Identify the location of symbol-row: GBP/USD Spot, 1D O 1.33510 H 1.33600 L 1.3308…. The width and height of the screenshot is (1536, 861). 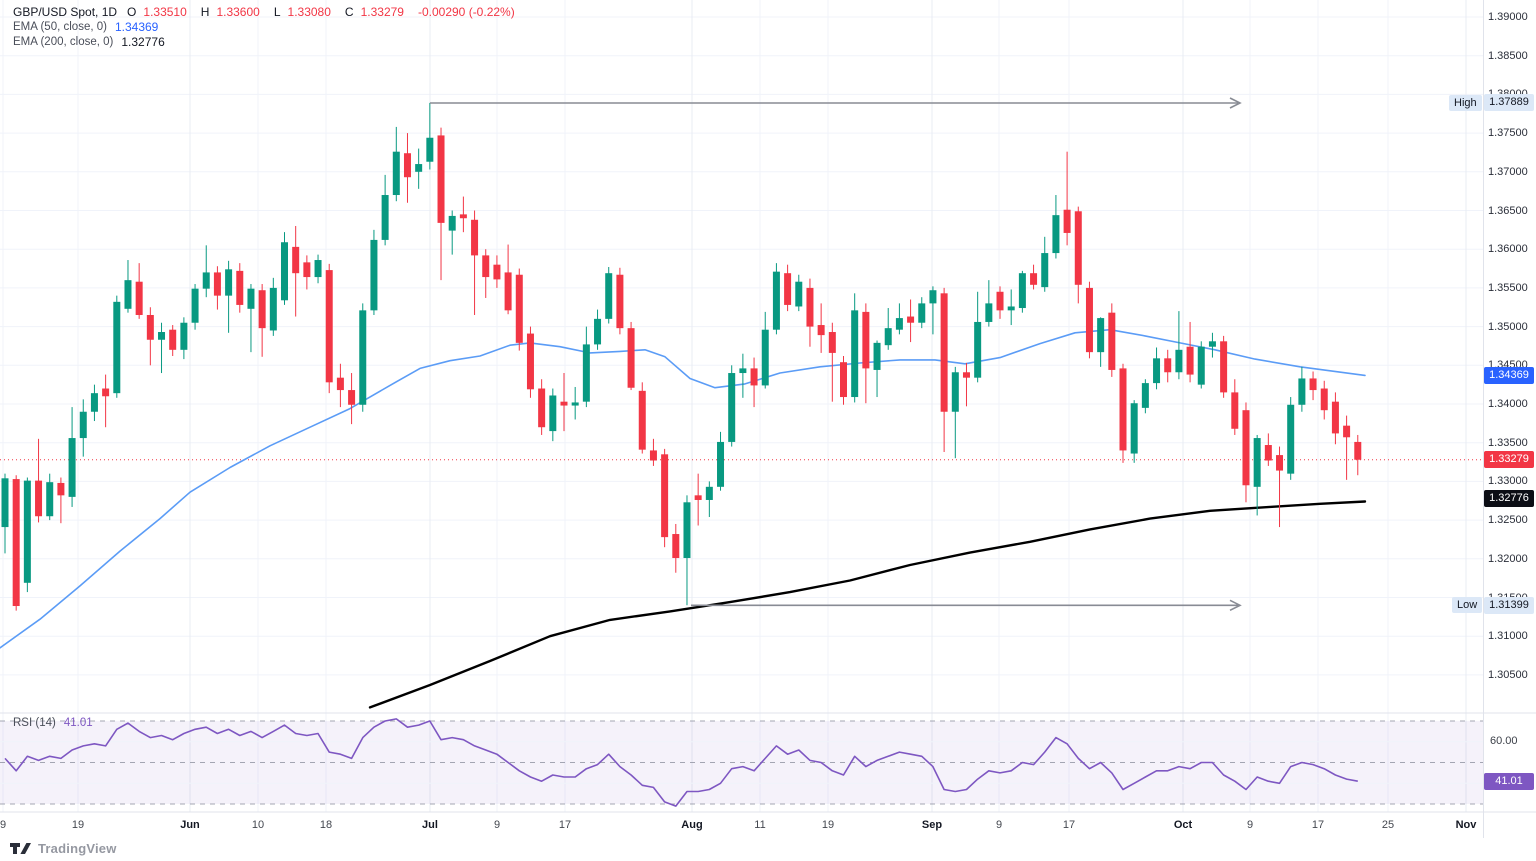
(267, 11).